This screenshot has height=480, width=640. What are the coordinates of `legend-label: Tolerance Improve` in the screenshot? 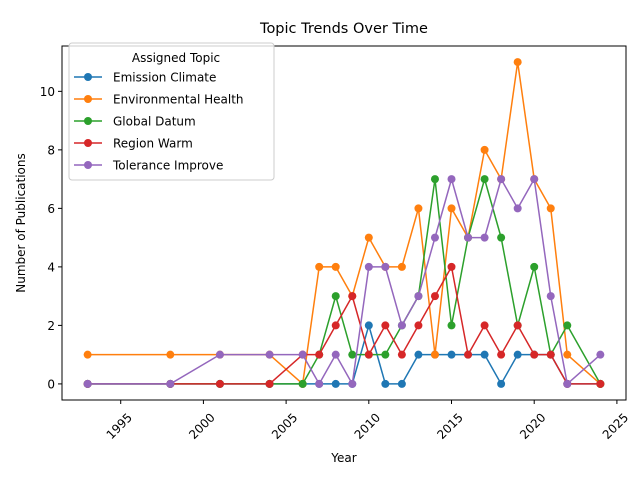 It's located at (167, 166).